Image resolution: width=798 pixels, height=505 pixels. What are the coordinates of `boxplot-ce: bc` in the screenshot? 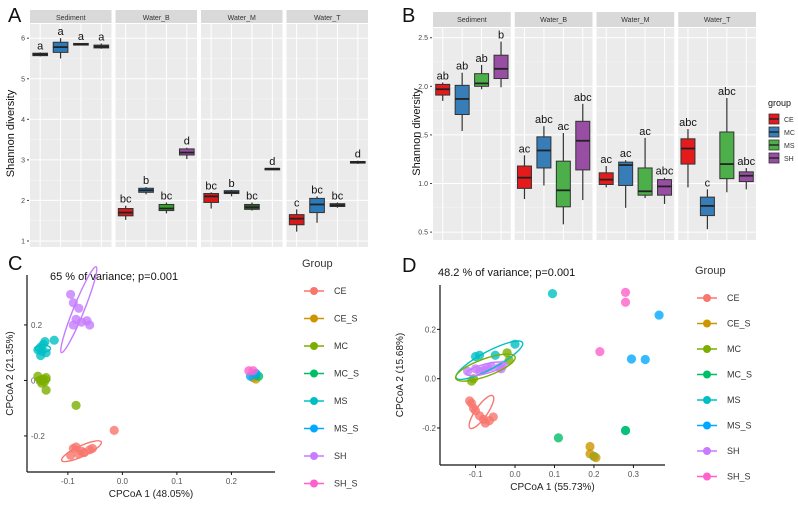 It's located at (211, 194).